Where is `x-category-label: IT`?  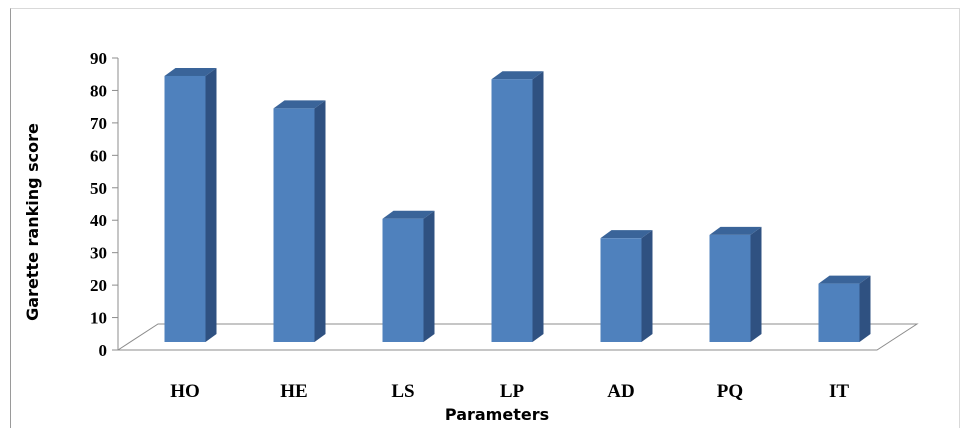
x-category-label: IT is located at coordinates (839, 391).